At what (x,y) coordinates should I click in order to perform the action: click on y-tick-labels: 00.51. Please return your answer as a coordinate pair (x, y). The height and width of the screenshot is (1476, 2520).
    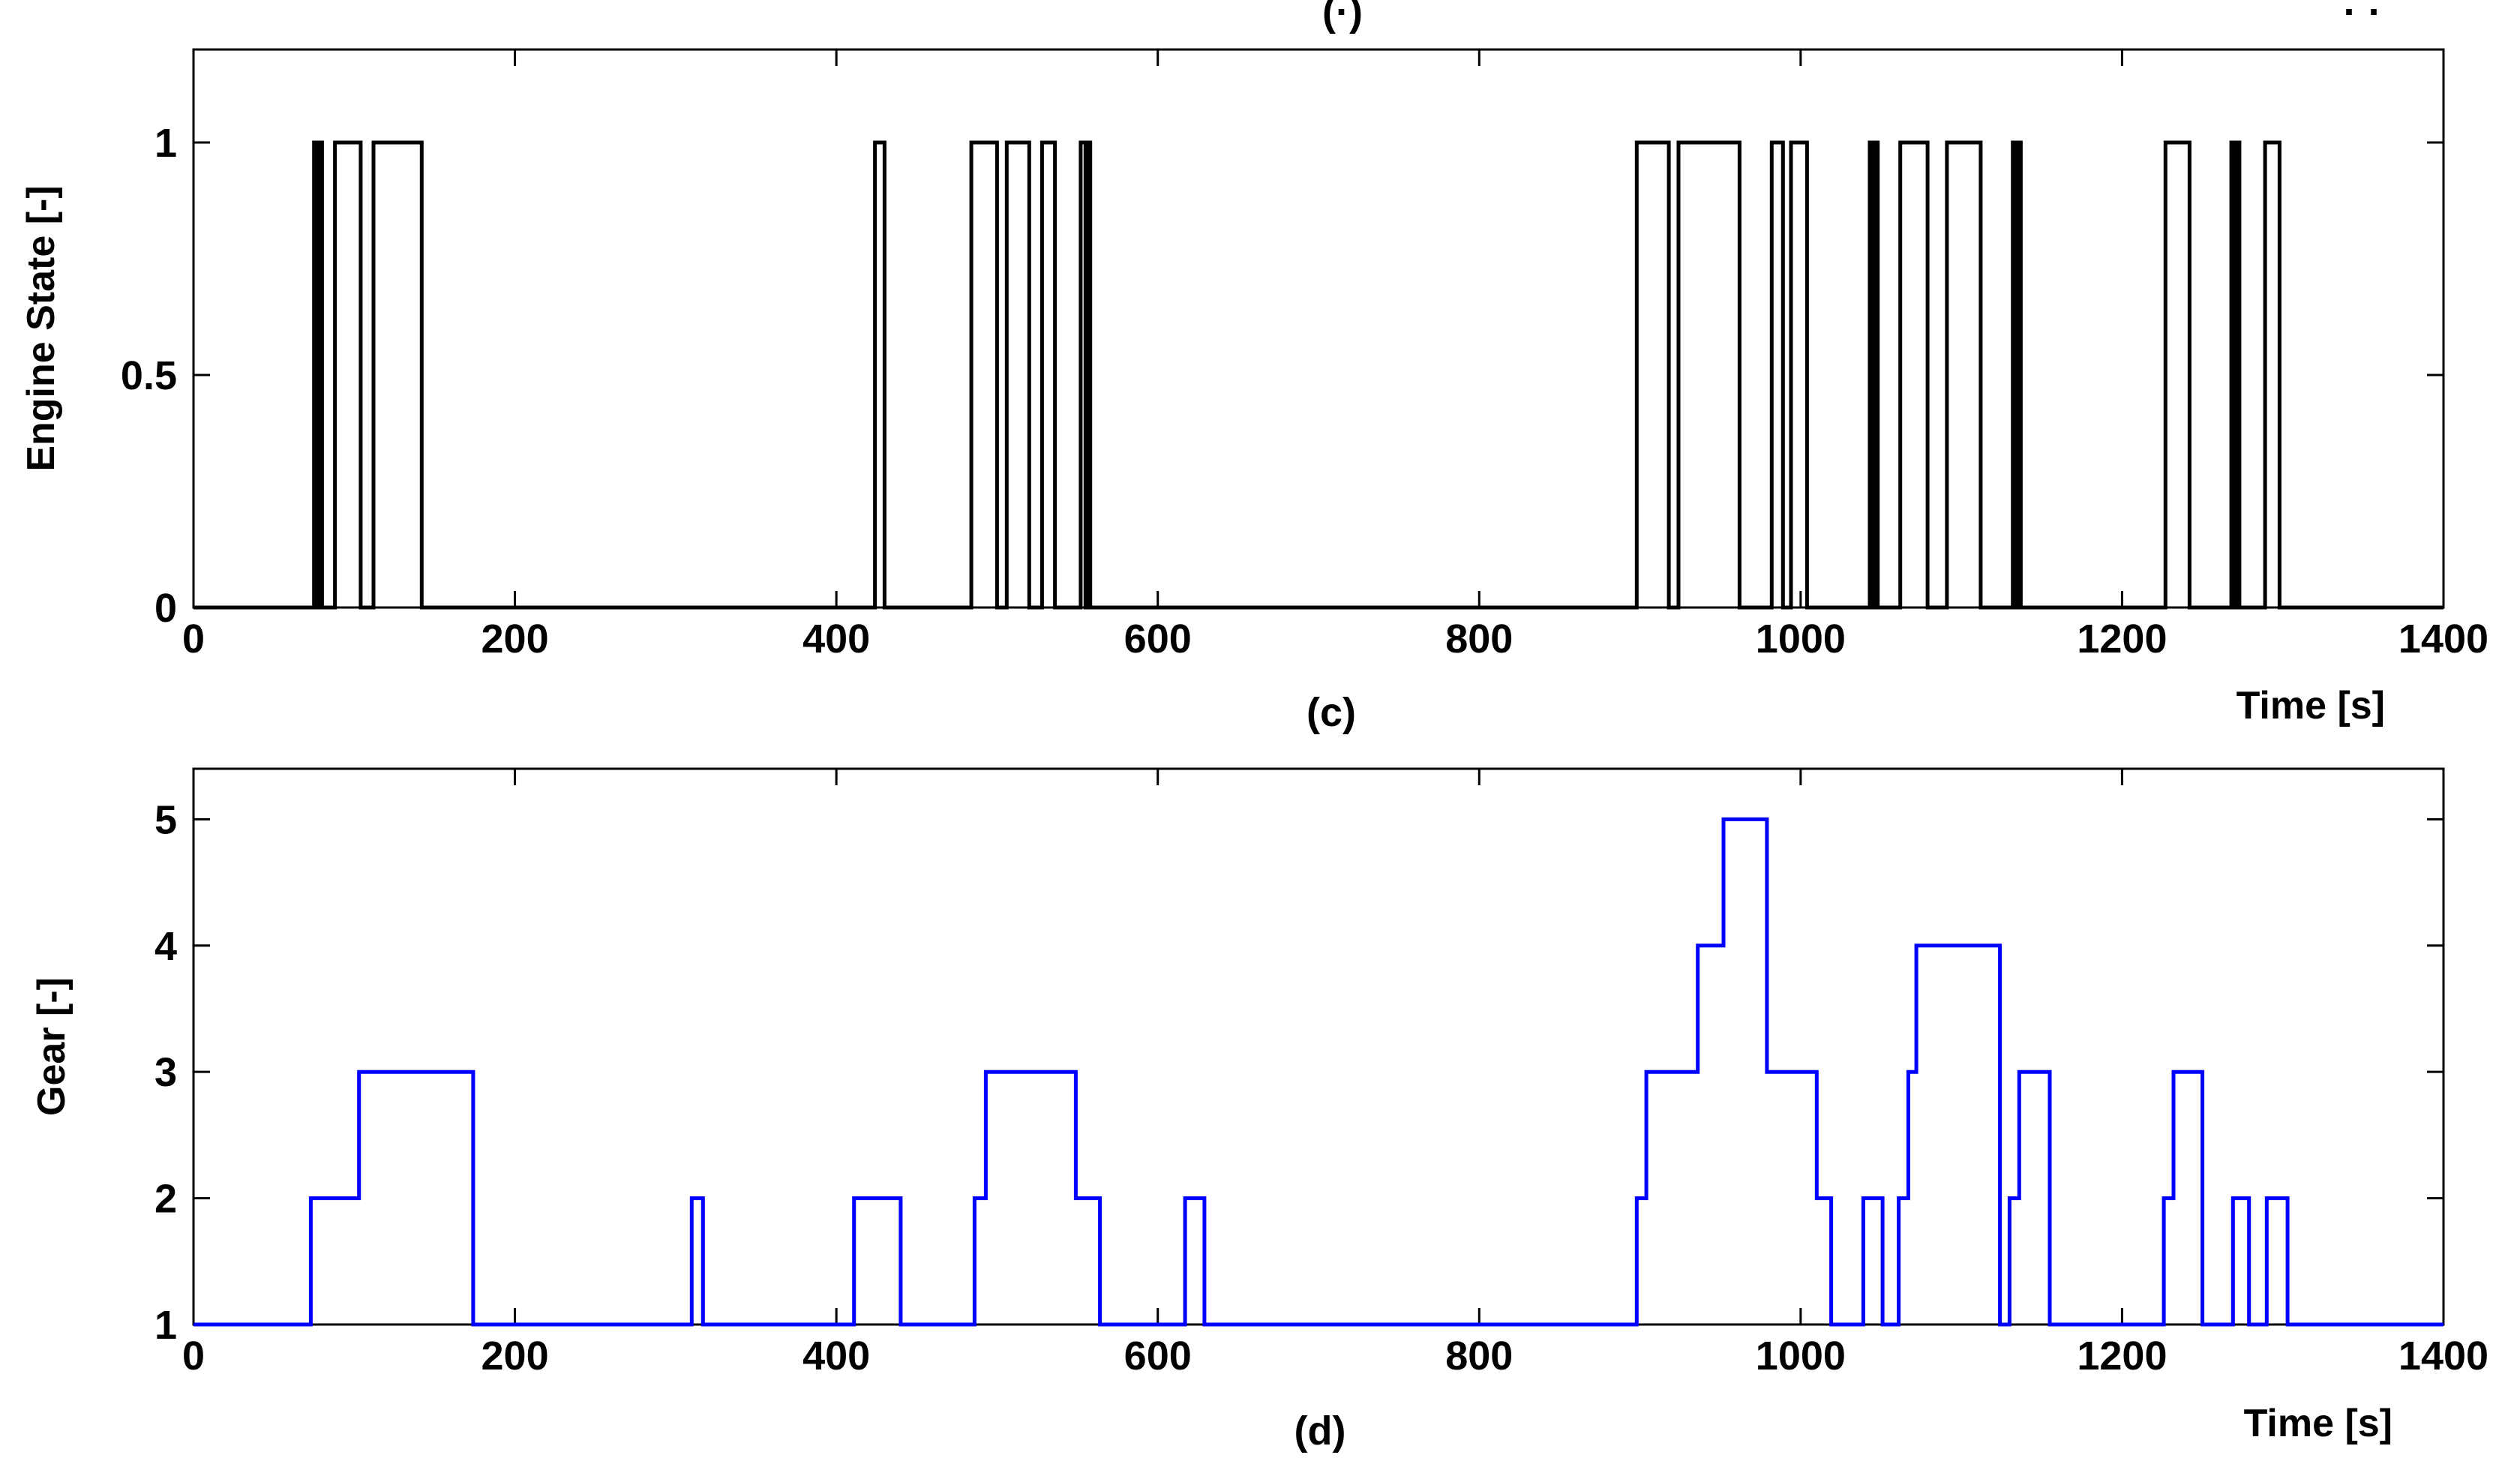
    Looking at the image, I should click on (149, 376).